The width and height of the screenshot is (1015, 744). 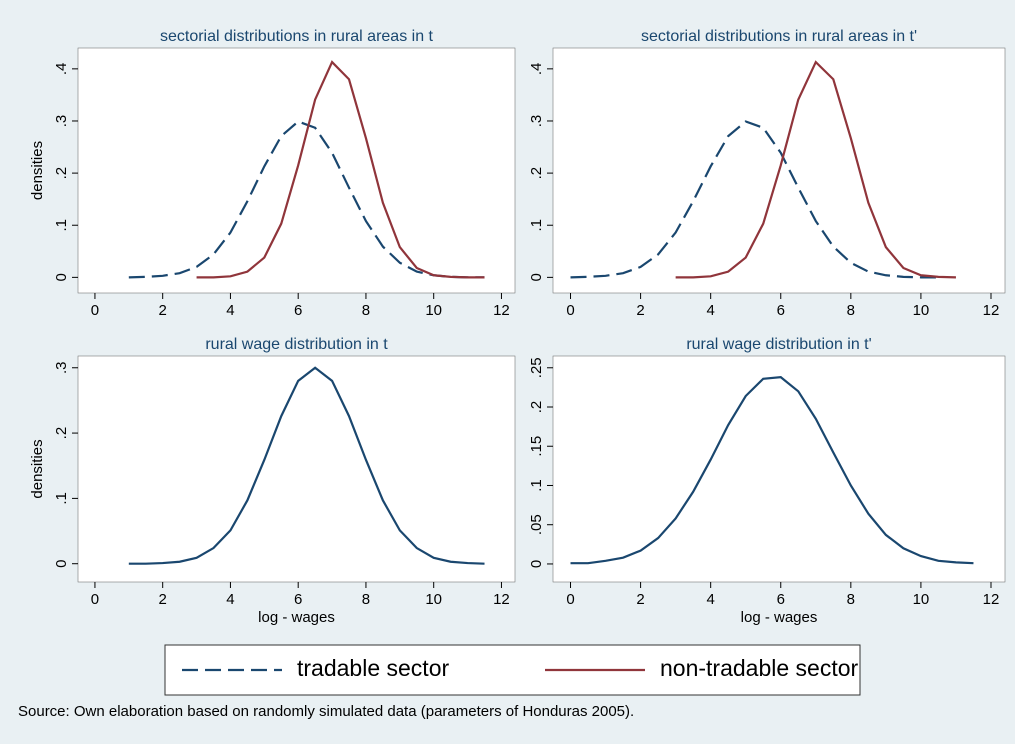 I want to click on y-tick-label: .05, so click(x=536, y=524).